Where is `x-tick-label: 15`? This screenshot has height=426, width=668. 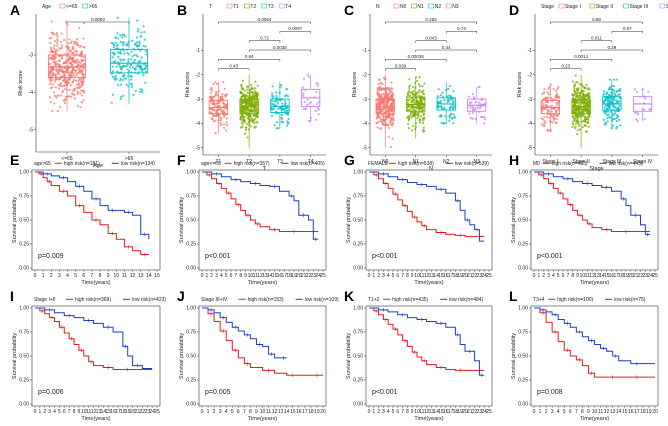 x-tick-label: 15 is located at coordinates (441, 412).